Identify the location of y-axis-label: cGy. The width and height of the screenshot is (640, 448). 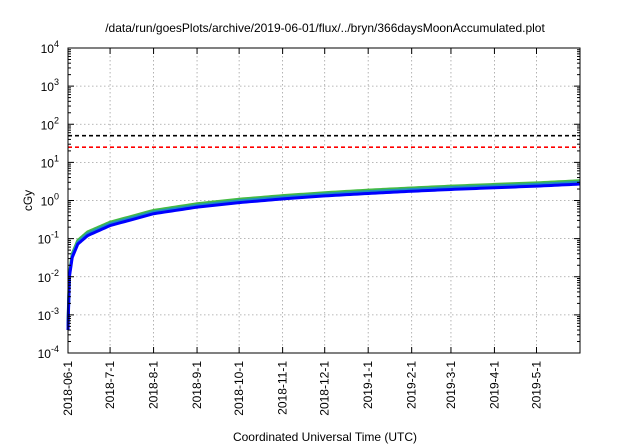
(28, 200).